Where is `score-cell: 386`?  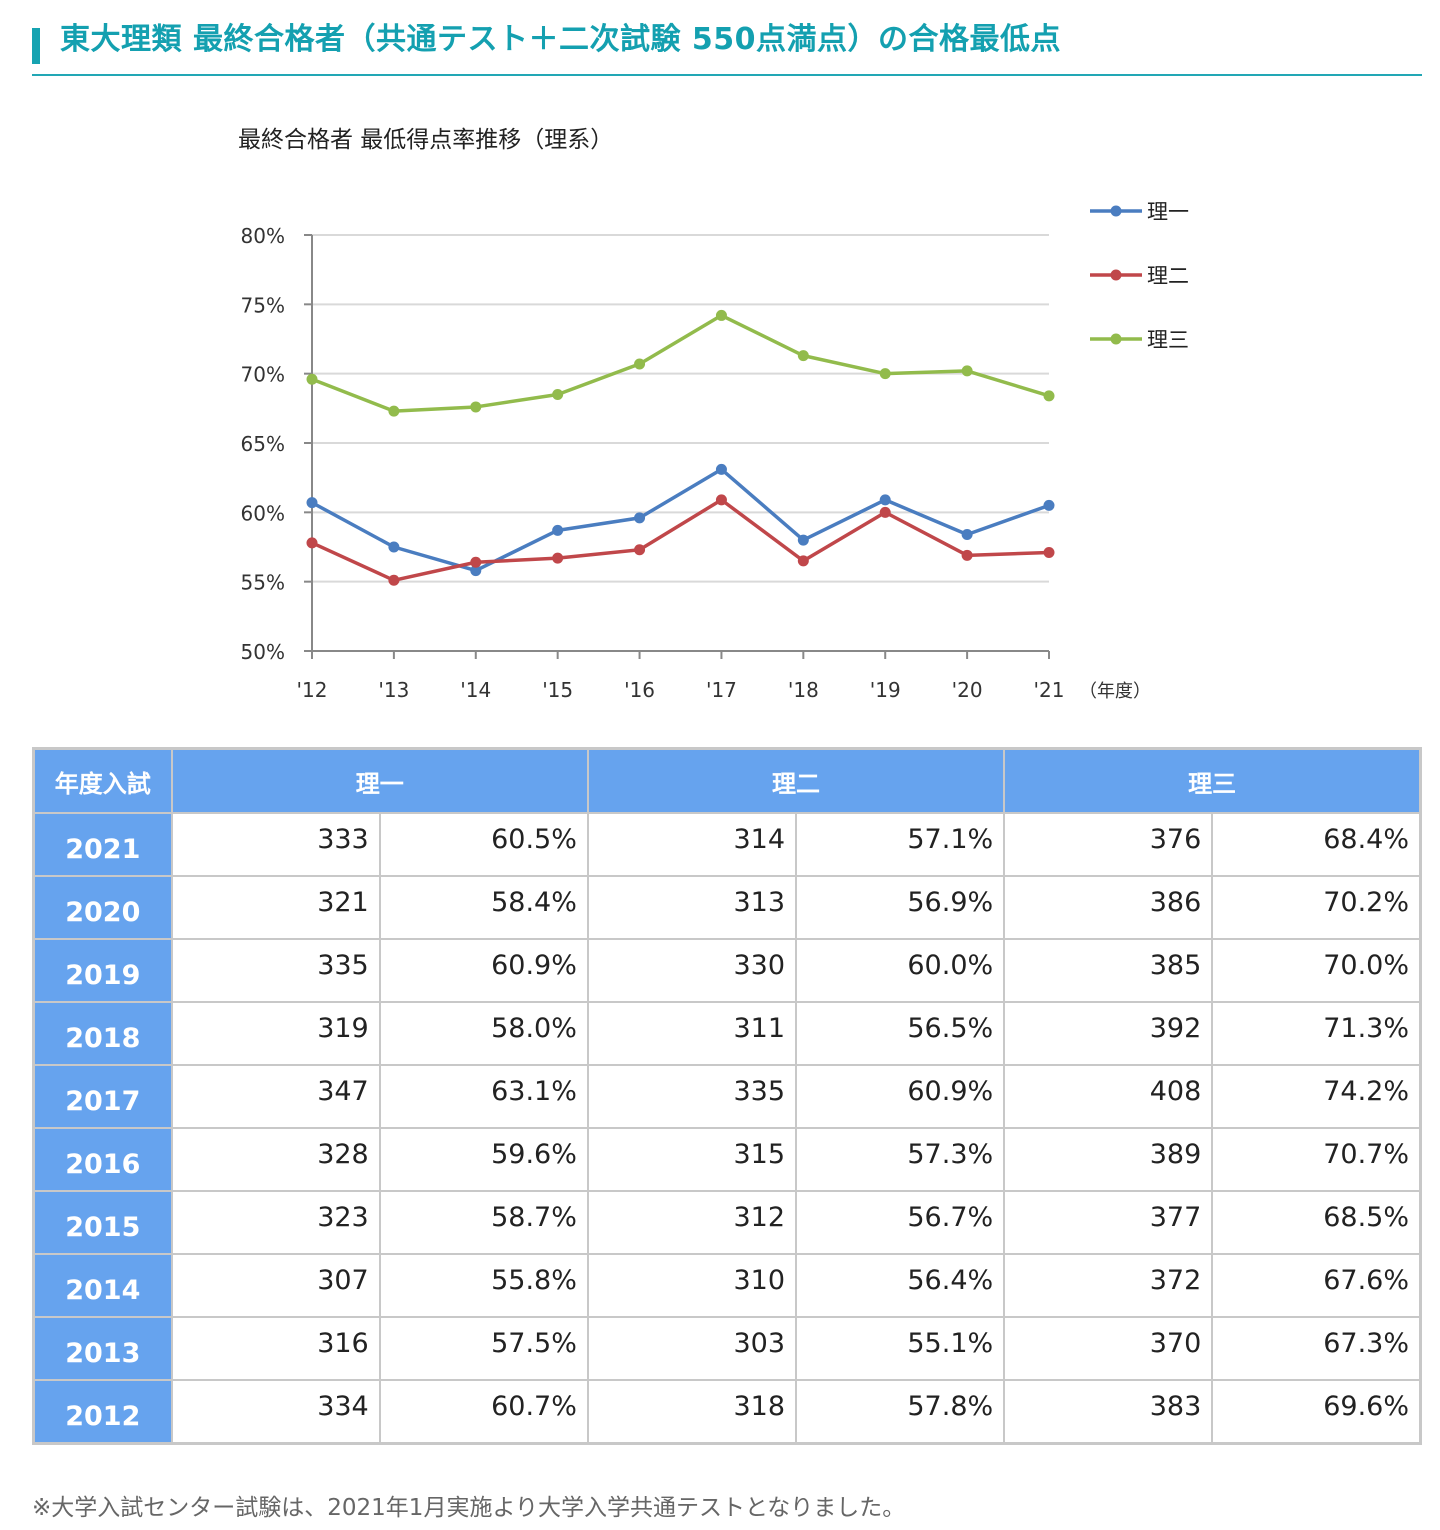
score-cell: 386 is located at coordinates (1108, 907).